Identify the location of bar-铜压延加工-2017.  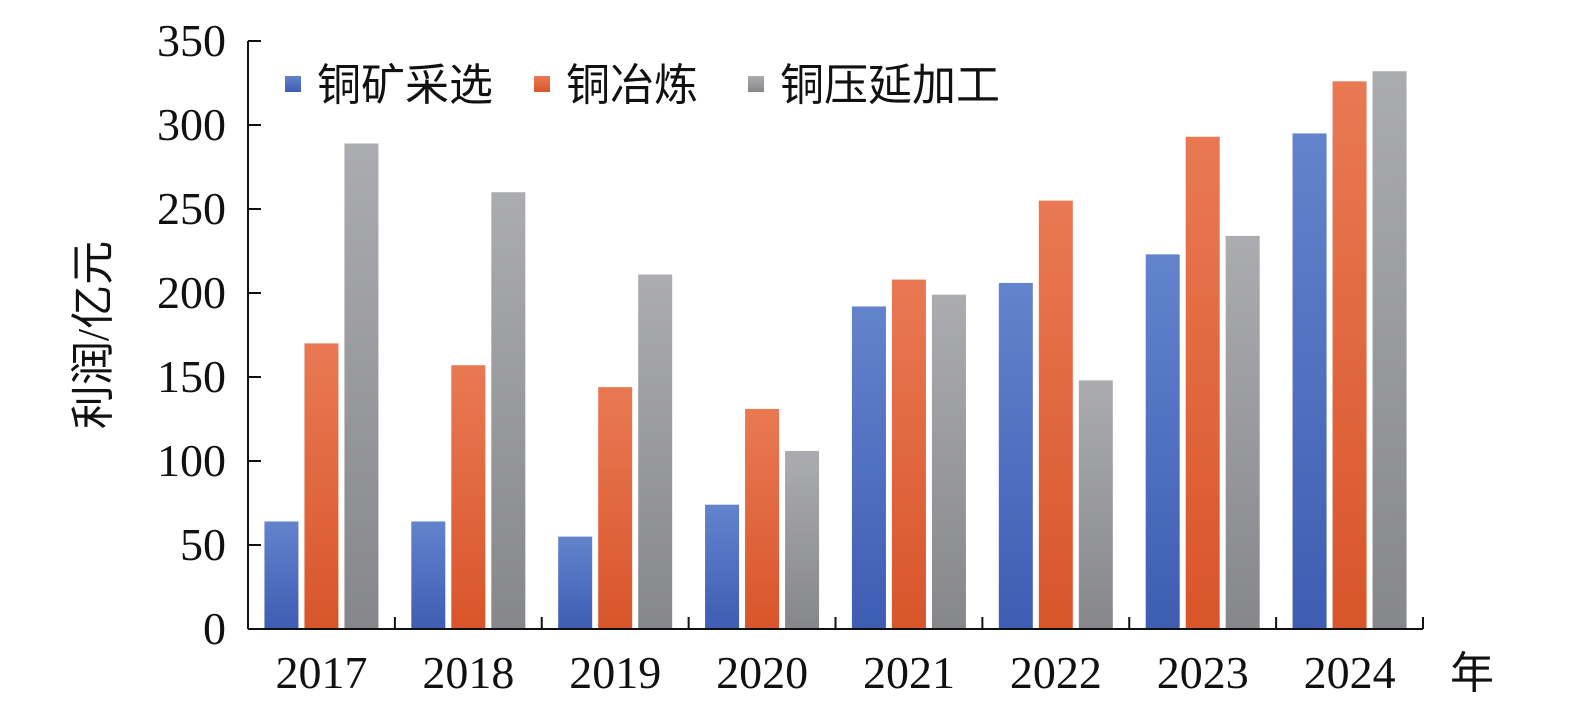
(361, 386).